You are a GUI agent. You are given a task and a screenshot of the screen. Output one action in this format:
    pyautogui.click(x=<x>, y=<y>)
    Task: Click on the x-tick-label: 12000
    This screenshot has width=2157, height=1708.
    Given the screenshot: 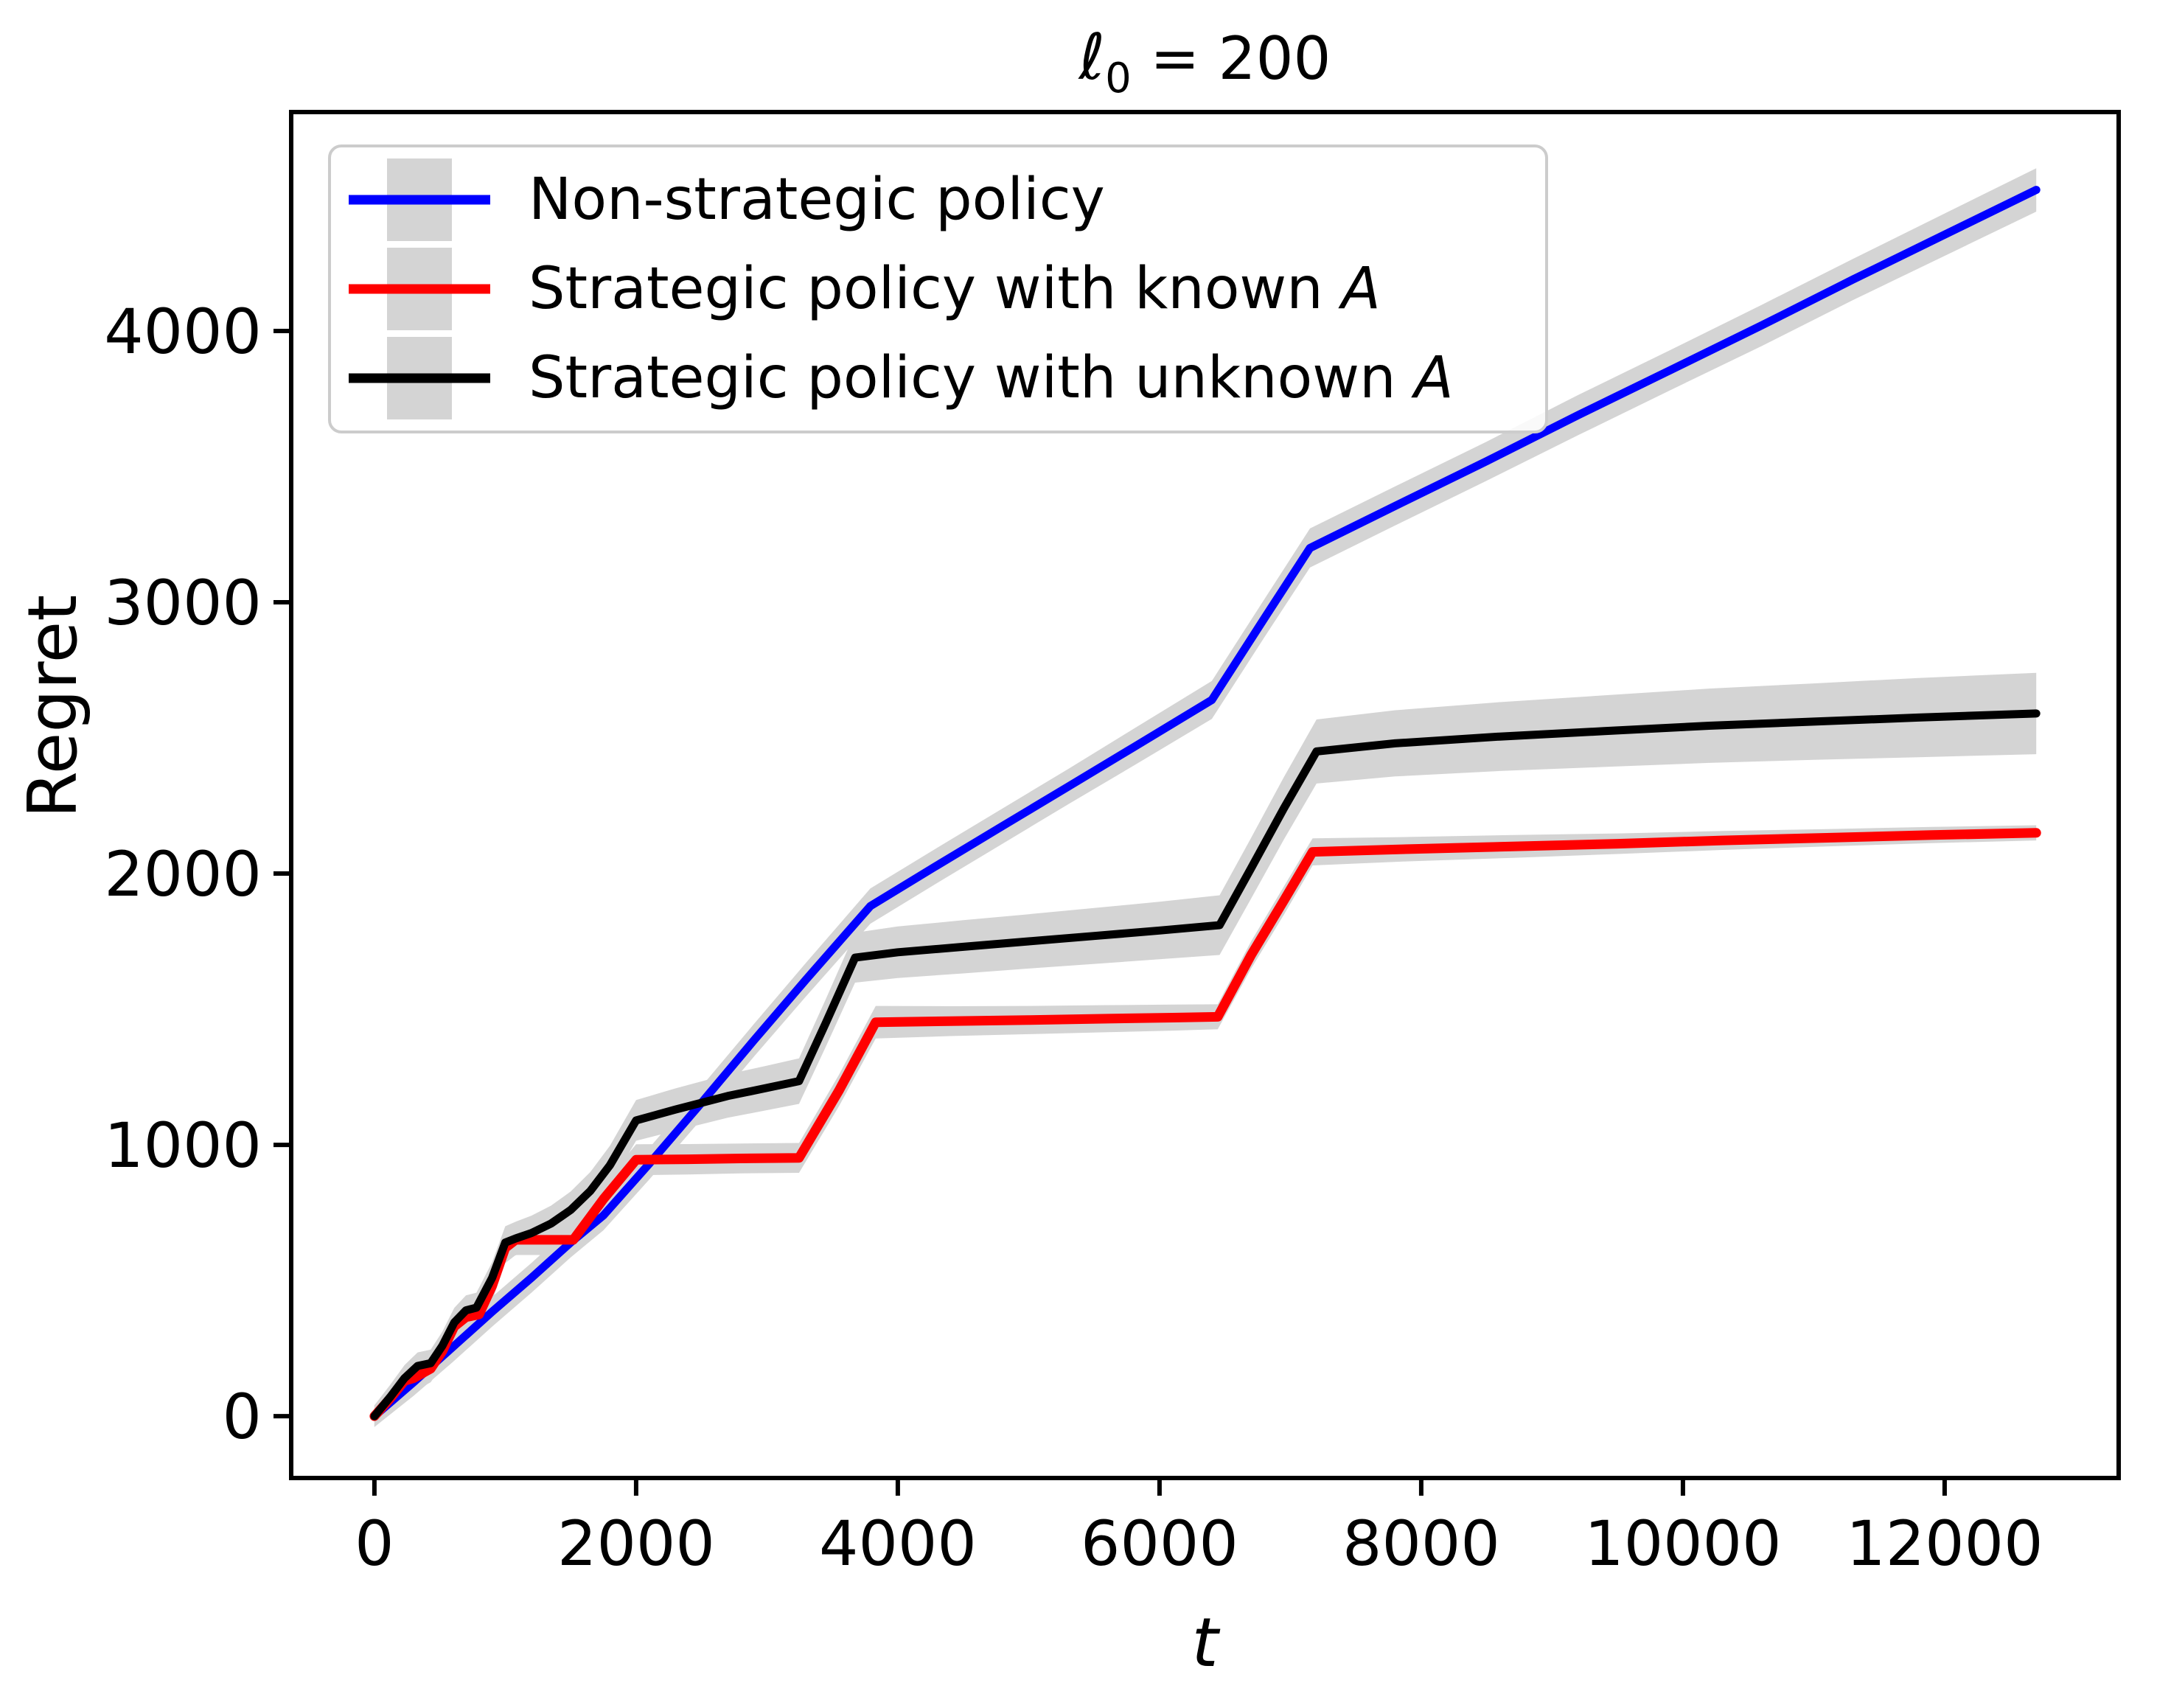 What is the action you would take?
    pyautogui.click(x=1944, y=1543)
    